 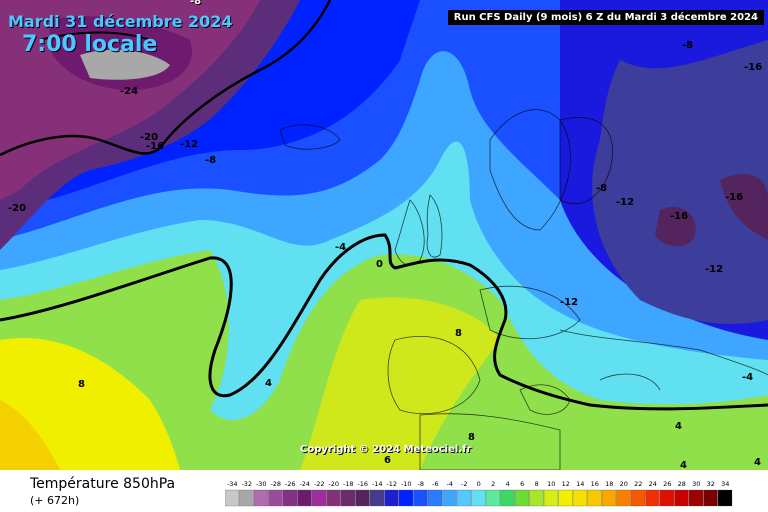 I want to click on scale-label: -32, so click(x=246, y=484).